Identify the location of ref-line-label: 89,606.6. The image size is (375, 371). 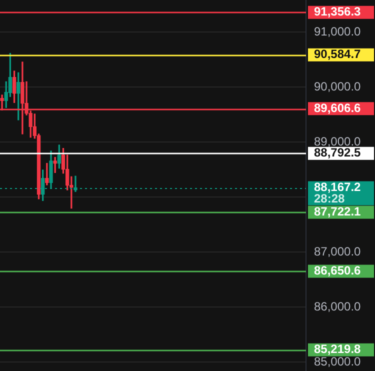
(338, 107).